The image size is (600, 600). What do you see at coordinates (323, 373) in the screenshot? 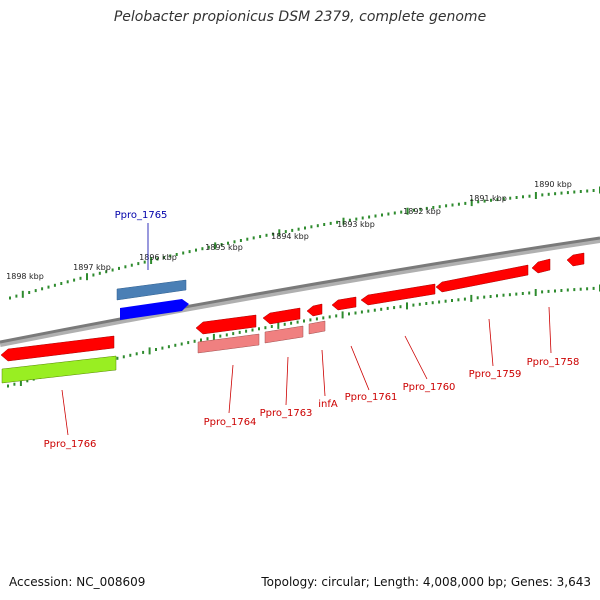
I see `leader-line-infa` at bounding box center [323, 373].